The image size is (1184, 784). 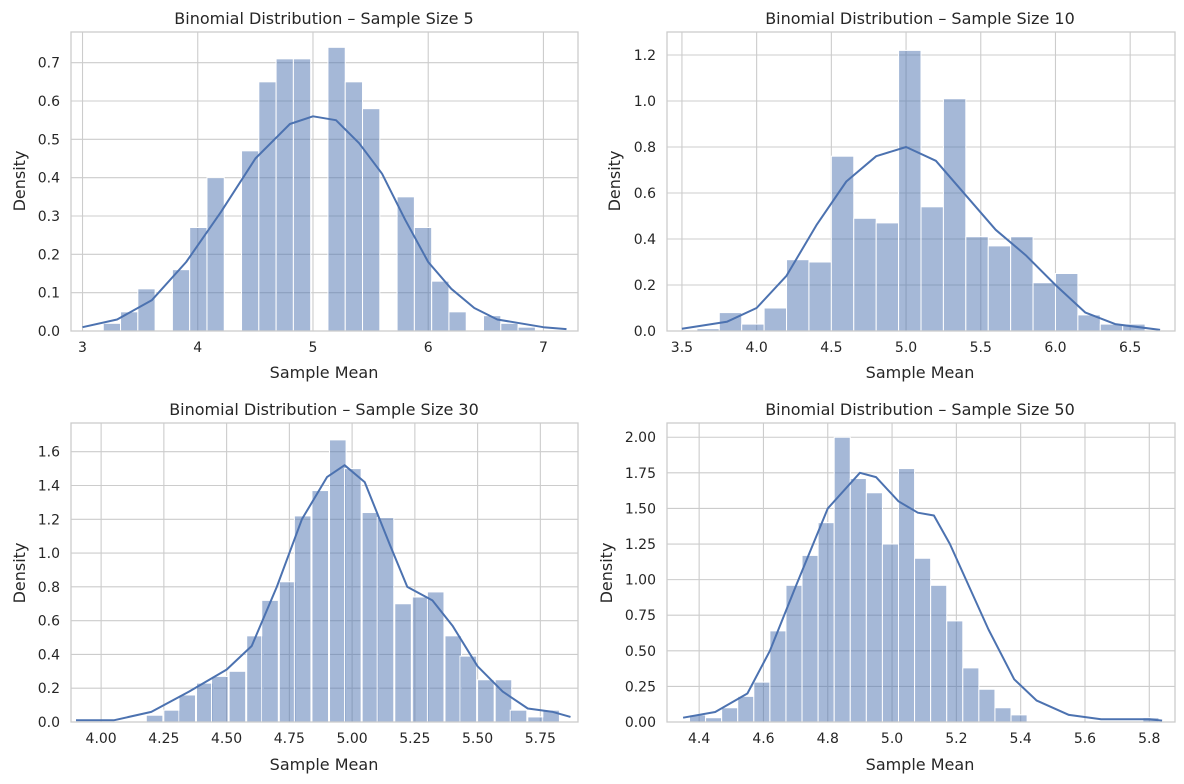 I want to click on x-tick-label: 4.8, so click(x=828, y=739).